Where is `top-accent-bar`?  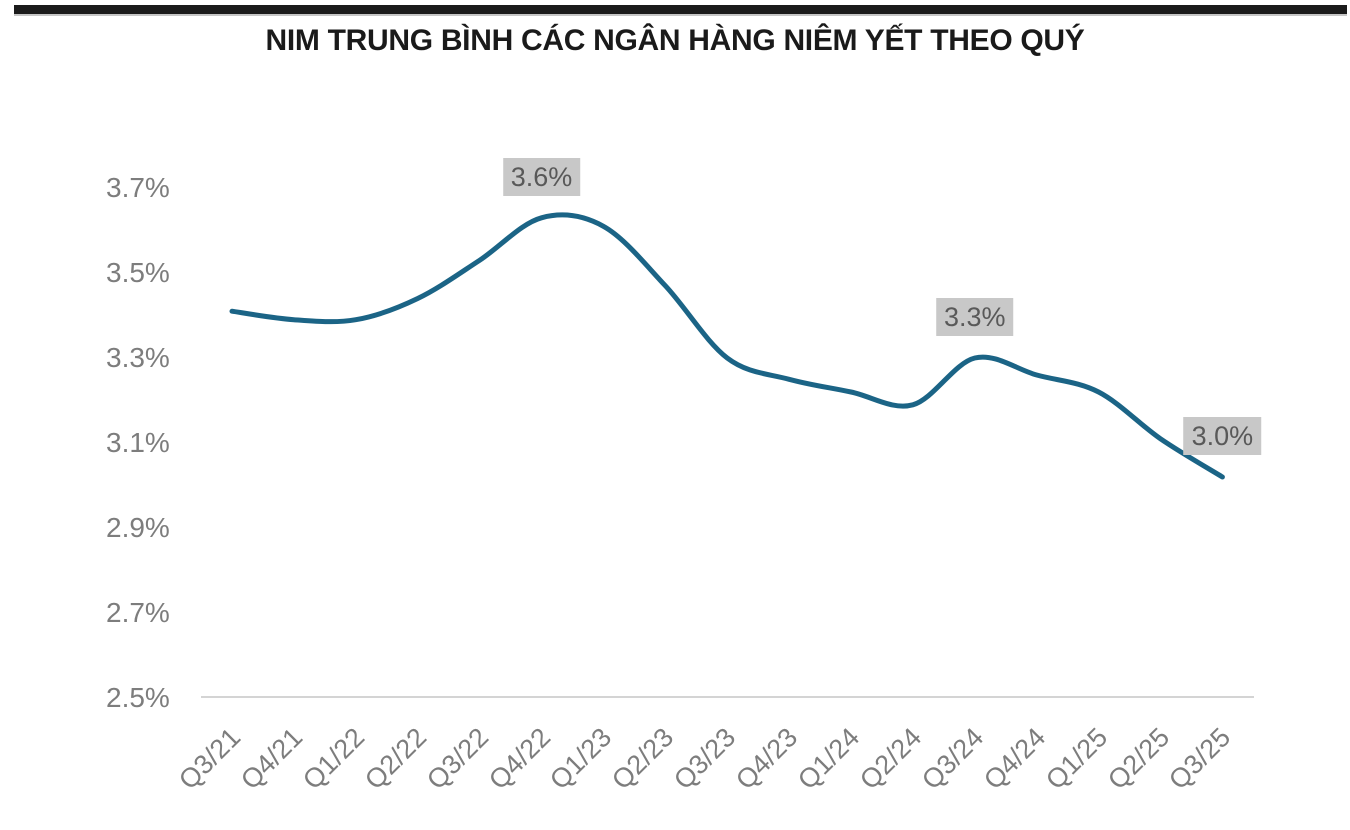 top-accent-bar is located at coordinates (680, 10).